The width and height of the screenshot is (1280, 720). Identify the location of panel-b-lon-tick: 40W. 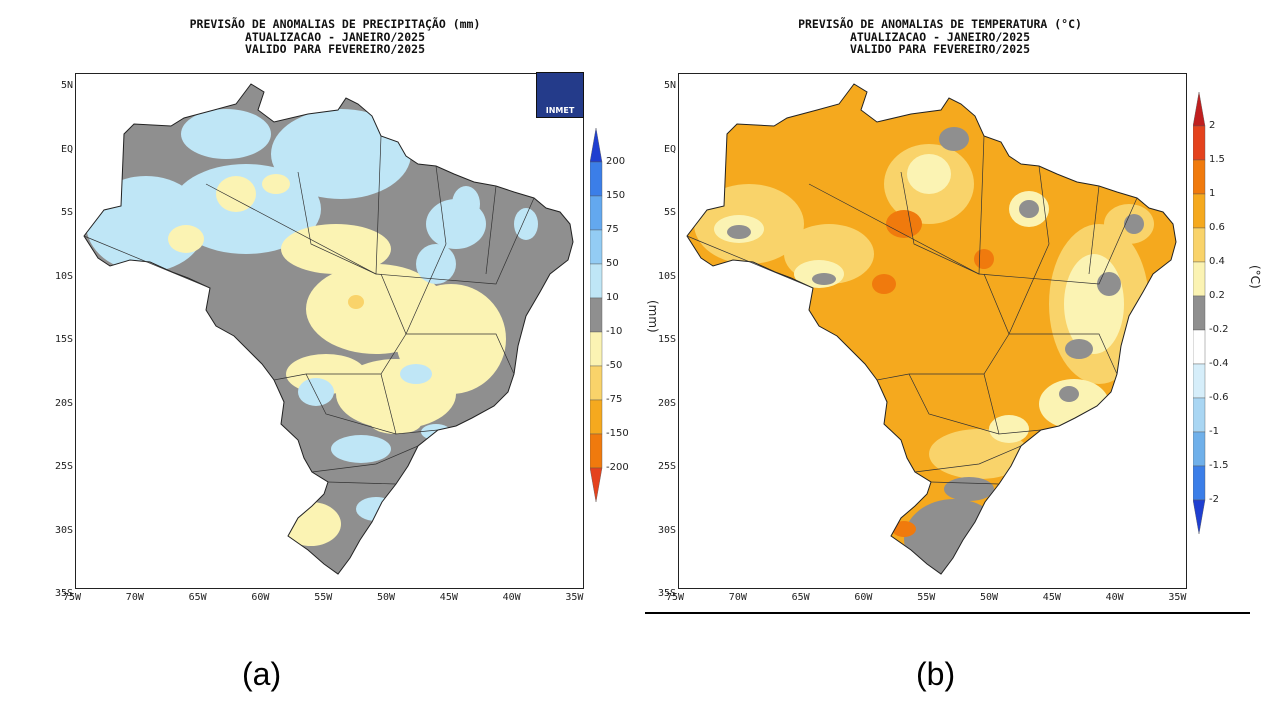
(1114, 597).